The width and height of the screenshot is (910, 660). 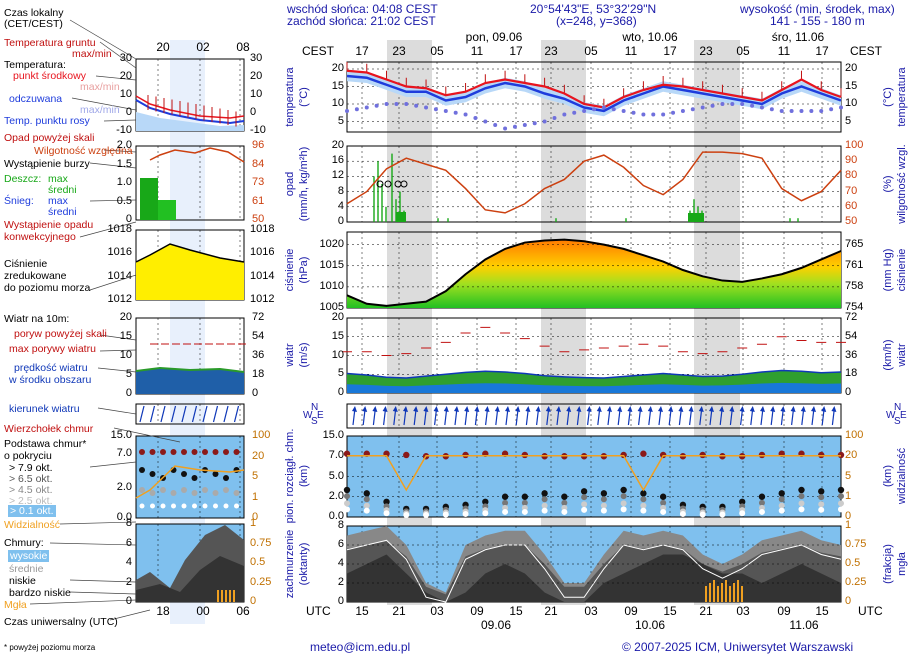 I want to click on press-title-r-2: ciśnienie, so click(x=902, y=270).